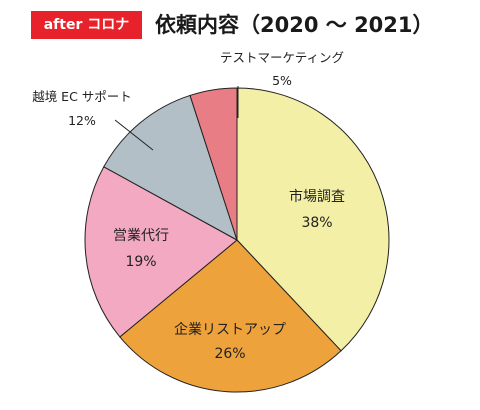 The height and width of the screenshot is (410, 480). Describe the element at coordinates (282, 80) in the screenshot. I see `slice-percent-test-marketing: 5%` at that location.